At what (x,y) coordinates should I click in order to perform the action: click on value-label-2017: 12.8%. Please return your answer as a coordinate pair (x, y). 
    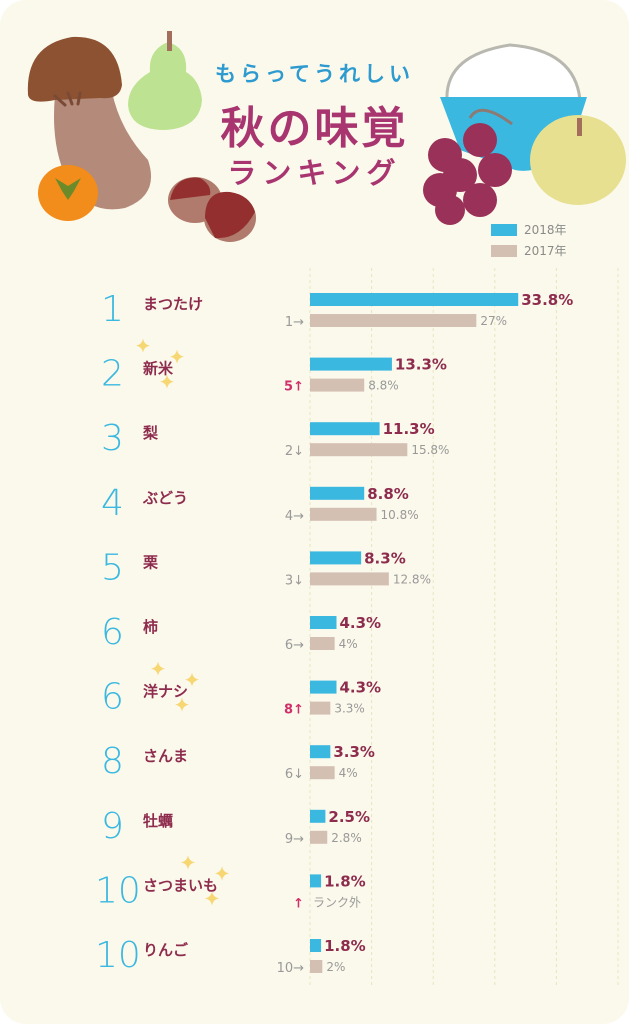
    Looking at the image, I should click on (412, 579).